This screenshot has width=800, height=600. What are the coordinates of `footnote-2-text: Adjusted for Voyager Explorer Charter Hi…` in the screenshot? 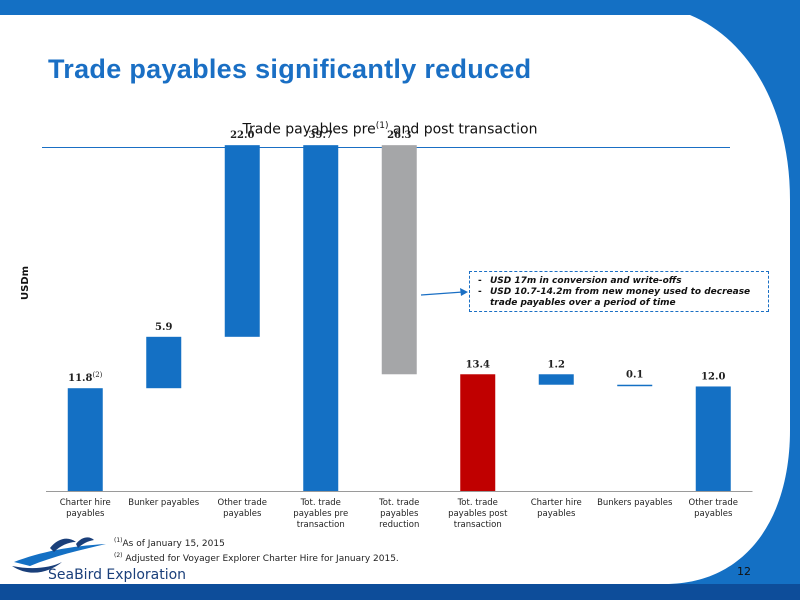 It's located at (262, 559).